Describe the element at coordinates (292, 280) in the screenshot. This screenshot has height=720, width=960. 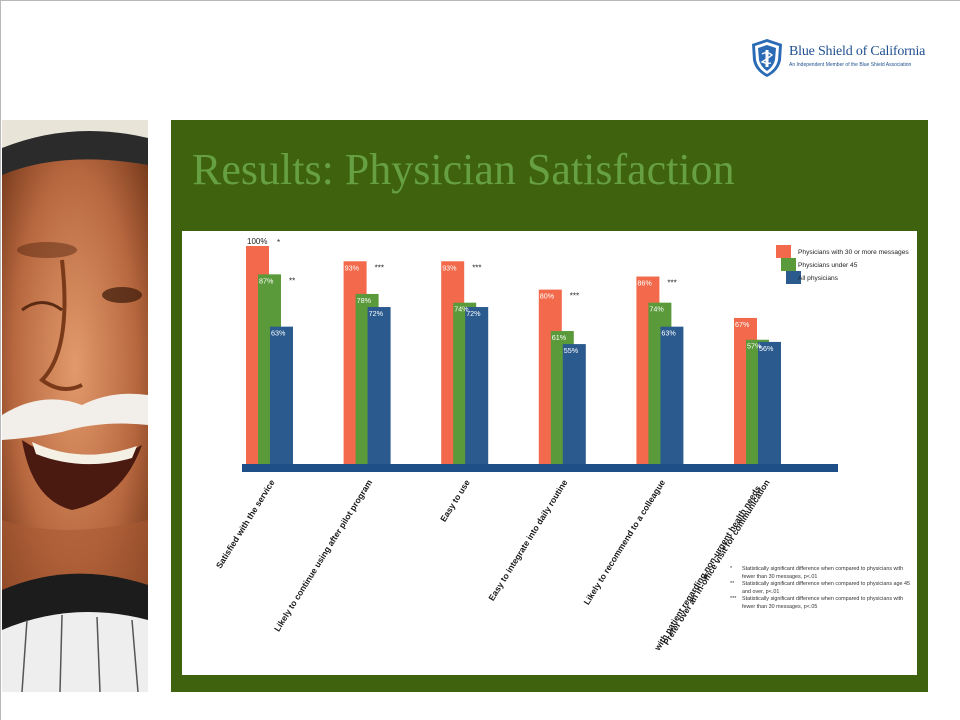
I see `significance-mark-2-1: **` at that location.